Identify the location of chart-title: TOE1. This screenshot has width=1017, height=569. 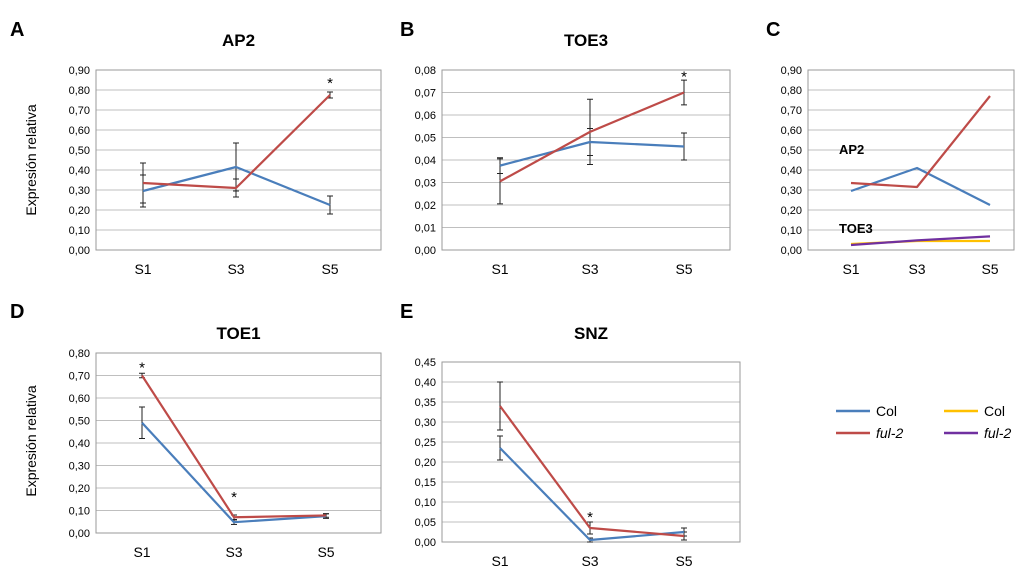
(238, 333).